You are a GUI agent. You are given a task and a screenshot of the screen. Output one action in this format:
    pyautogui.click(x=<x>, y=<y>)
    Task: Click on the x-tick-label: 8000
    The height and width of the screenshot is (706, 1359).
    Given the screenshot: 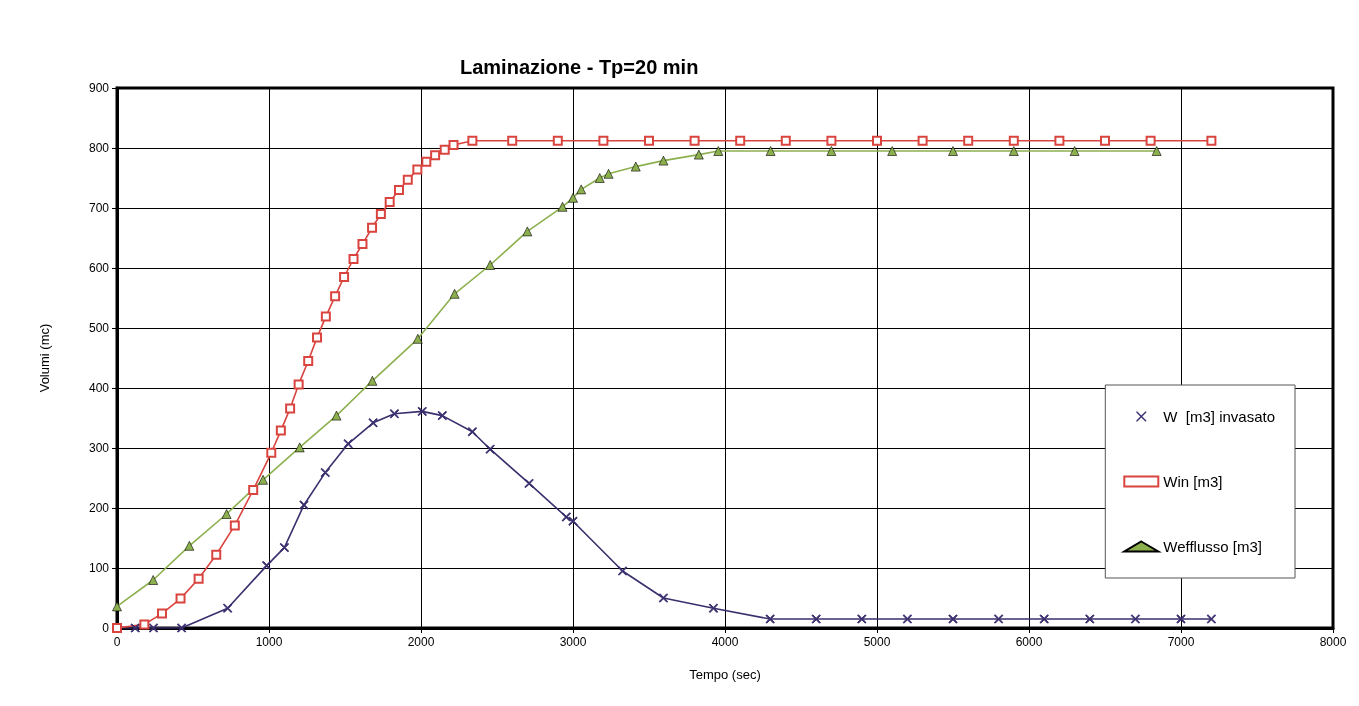 What is the action you would take?
    pyautogui.click(x=1333, y=642)
    